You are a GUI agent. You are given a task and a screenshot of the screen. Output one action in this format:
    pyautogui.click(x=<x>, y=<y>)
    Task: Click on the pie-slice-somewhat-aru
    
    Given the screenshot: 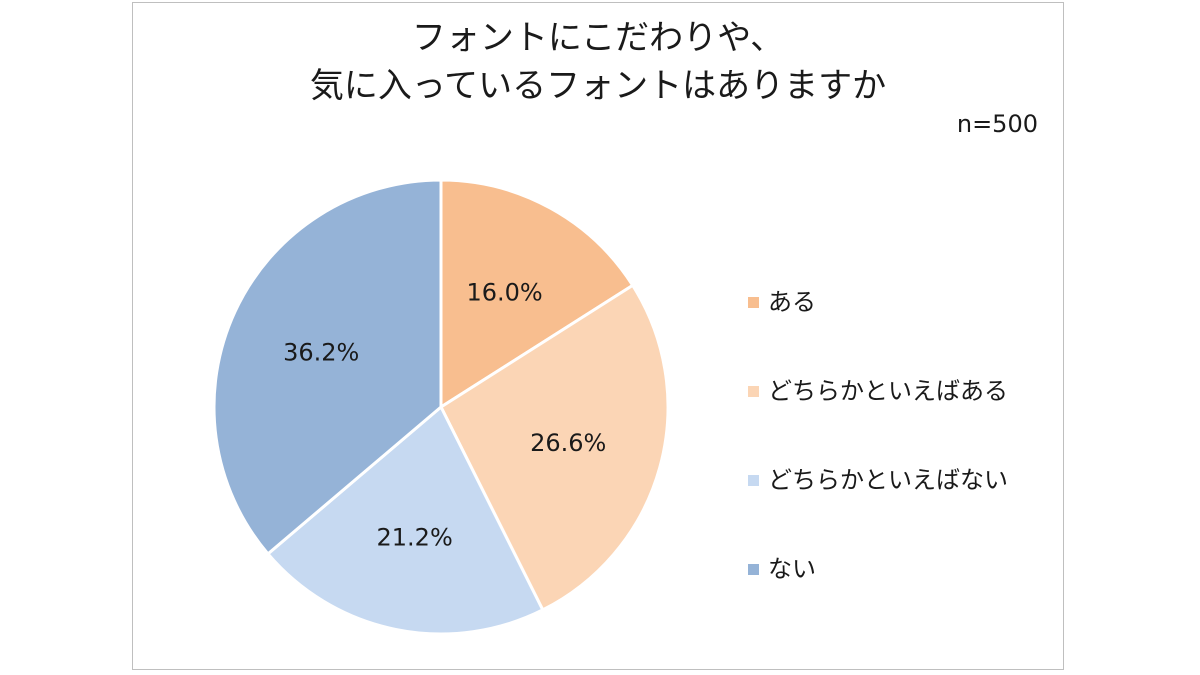 What is the action you would take?
    pyautogui.click(x=554, y=447)
    